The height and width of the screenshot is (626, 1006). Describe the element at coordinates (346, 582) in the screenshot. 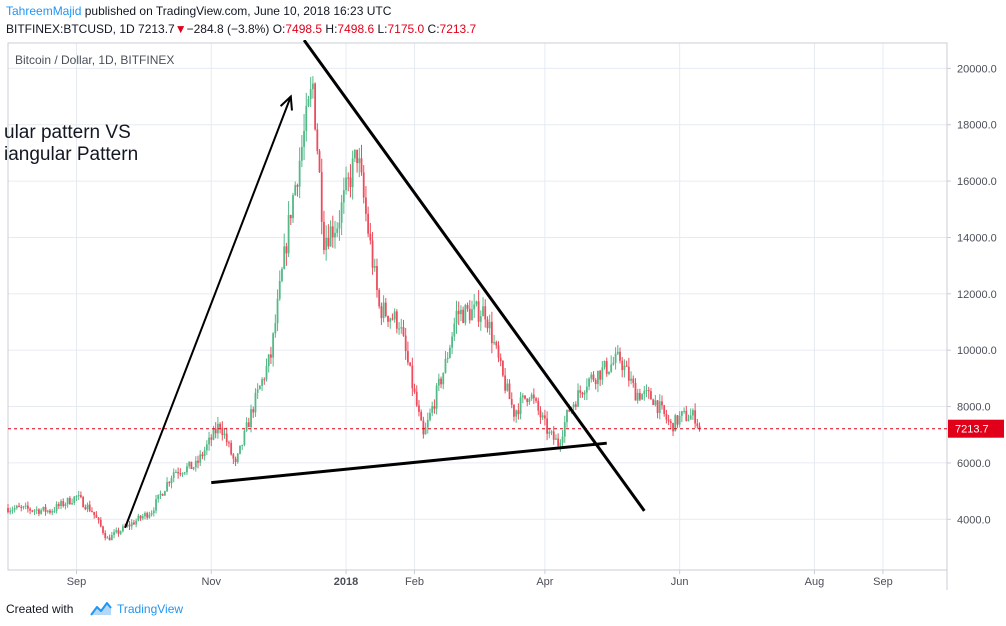

I see `time-tick-label: 2018` at that location.